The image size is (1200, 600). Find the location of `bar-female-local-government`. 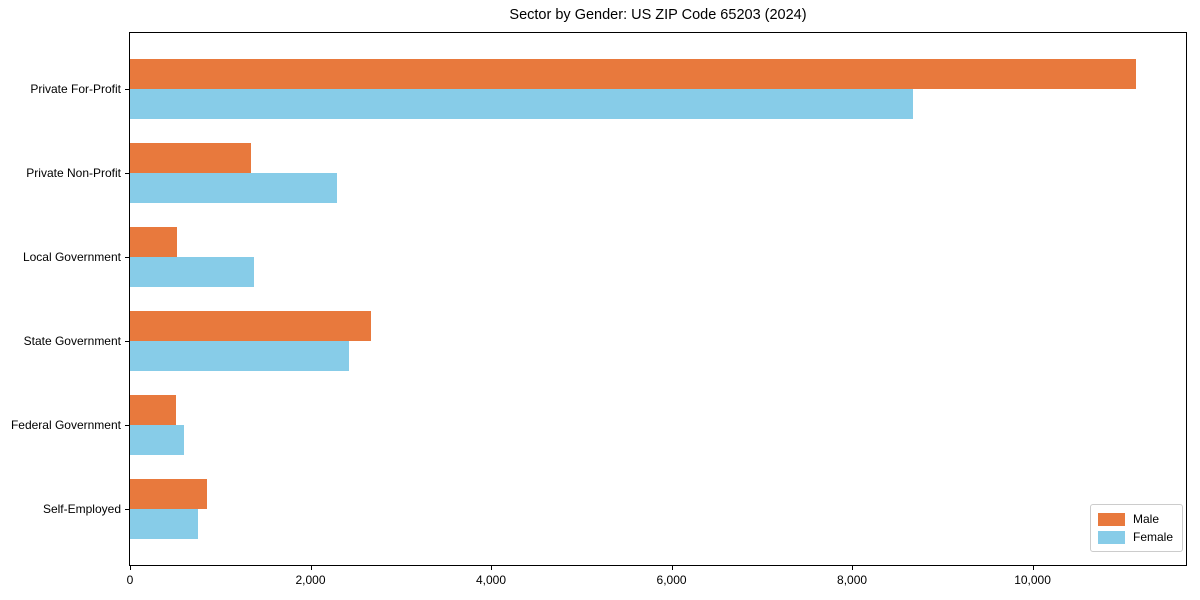

bar-female-local-government is located at coordinates (192, 271).